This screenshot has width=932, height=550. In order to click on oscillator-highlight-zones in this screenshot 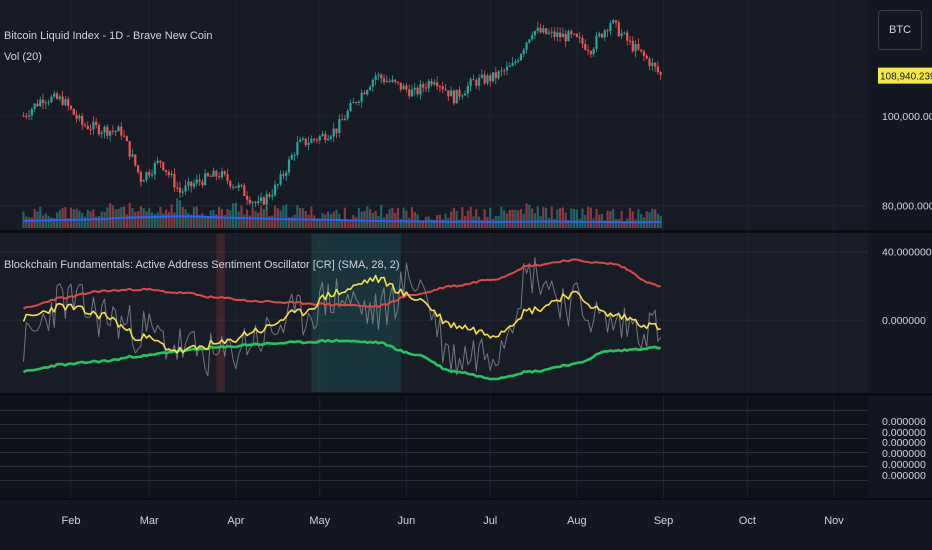, I will do `click(308, 313)`.